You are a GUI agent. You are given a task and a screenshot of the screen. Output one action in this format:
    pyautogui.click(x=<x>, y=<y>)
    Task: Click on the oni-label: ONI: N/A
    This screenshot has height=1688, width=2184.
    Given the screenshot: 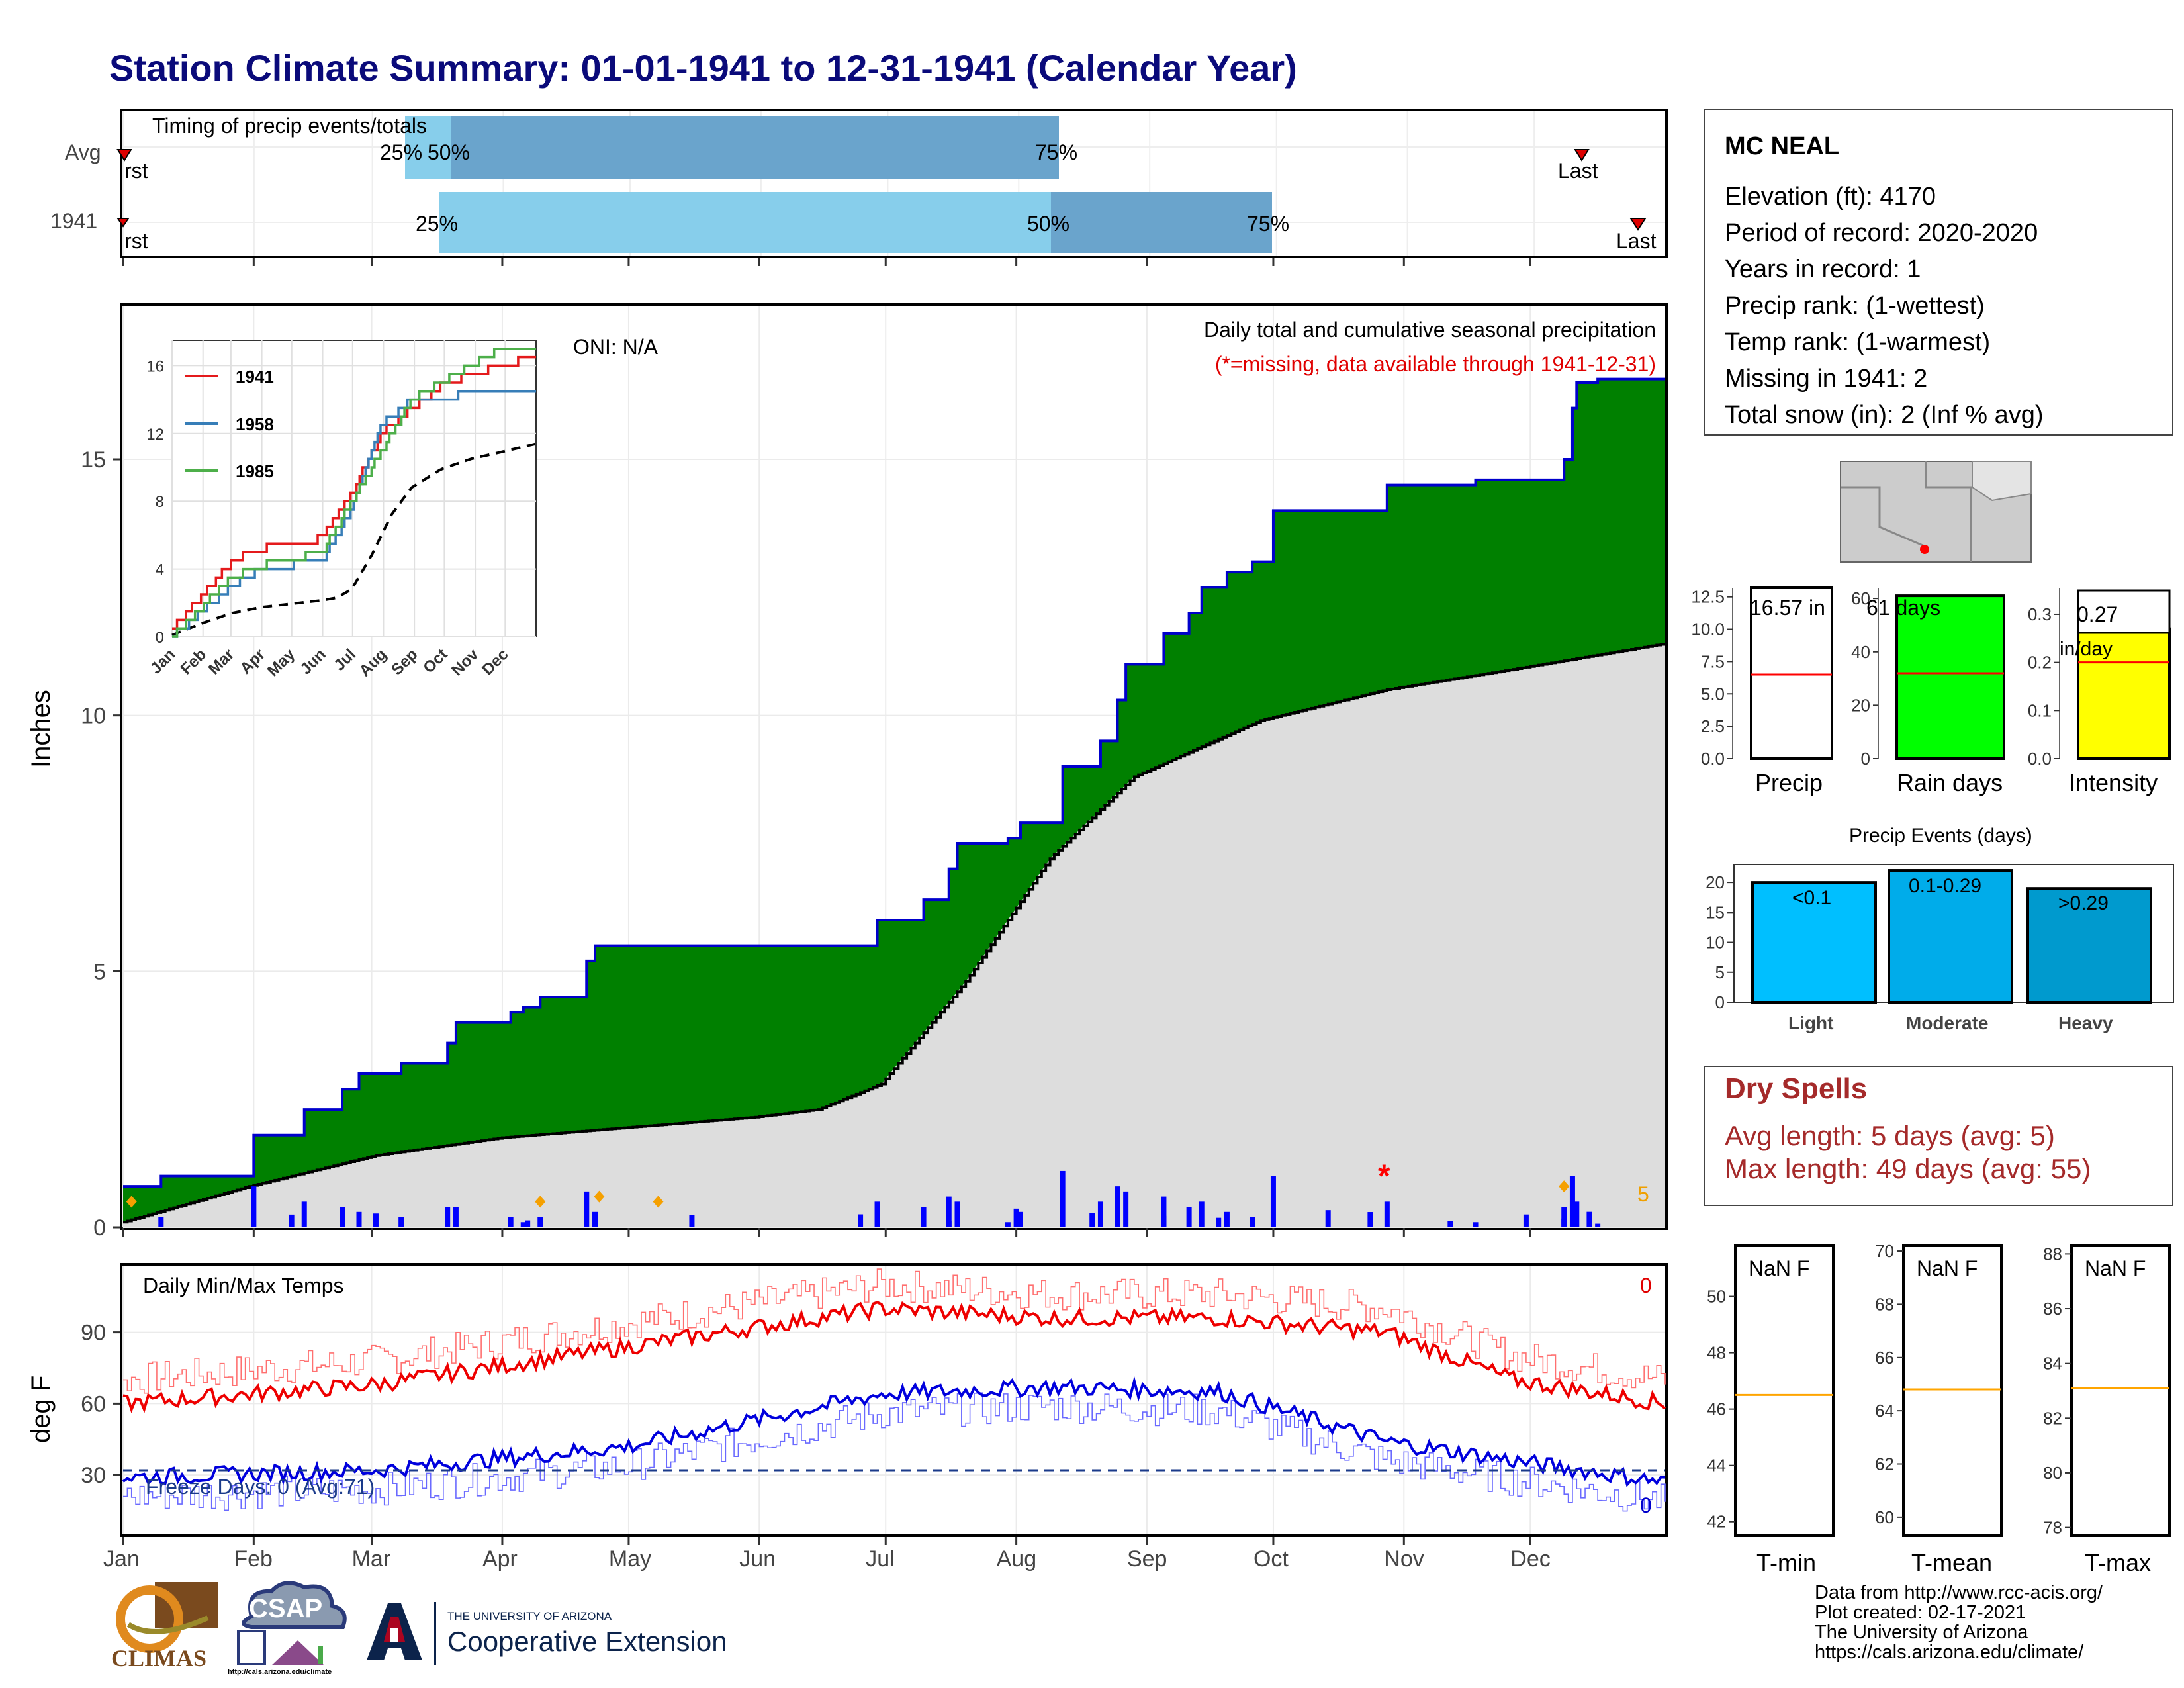 What is the action you would take?
    pyautogui.click(x=616, y=347)
    